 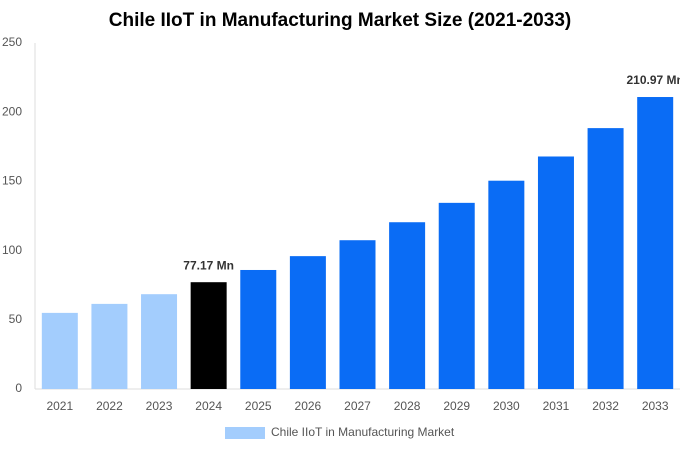 What do you see at coordinates (407, 406) in the screenshot?
I see `x-tick-label: 2028` at bounding box center [407, 406].